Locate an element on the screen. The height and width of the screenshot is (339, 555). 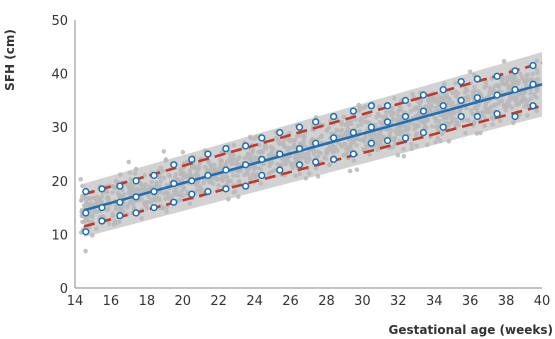
y-tick-label: 10 is located at coordinates (59, 235).